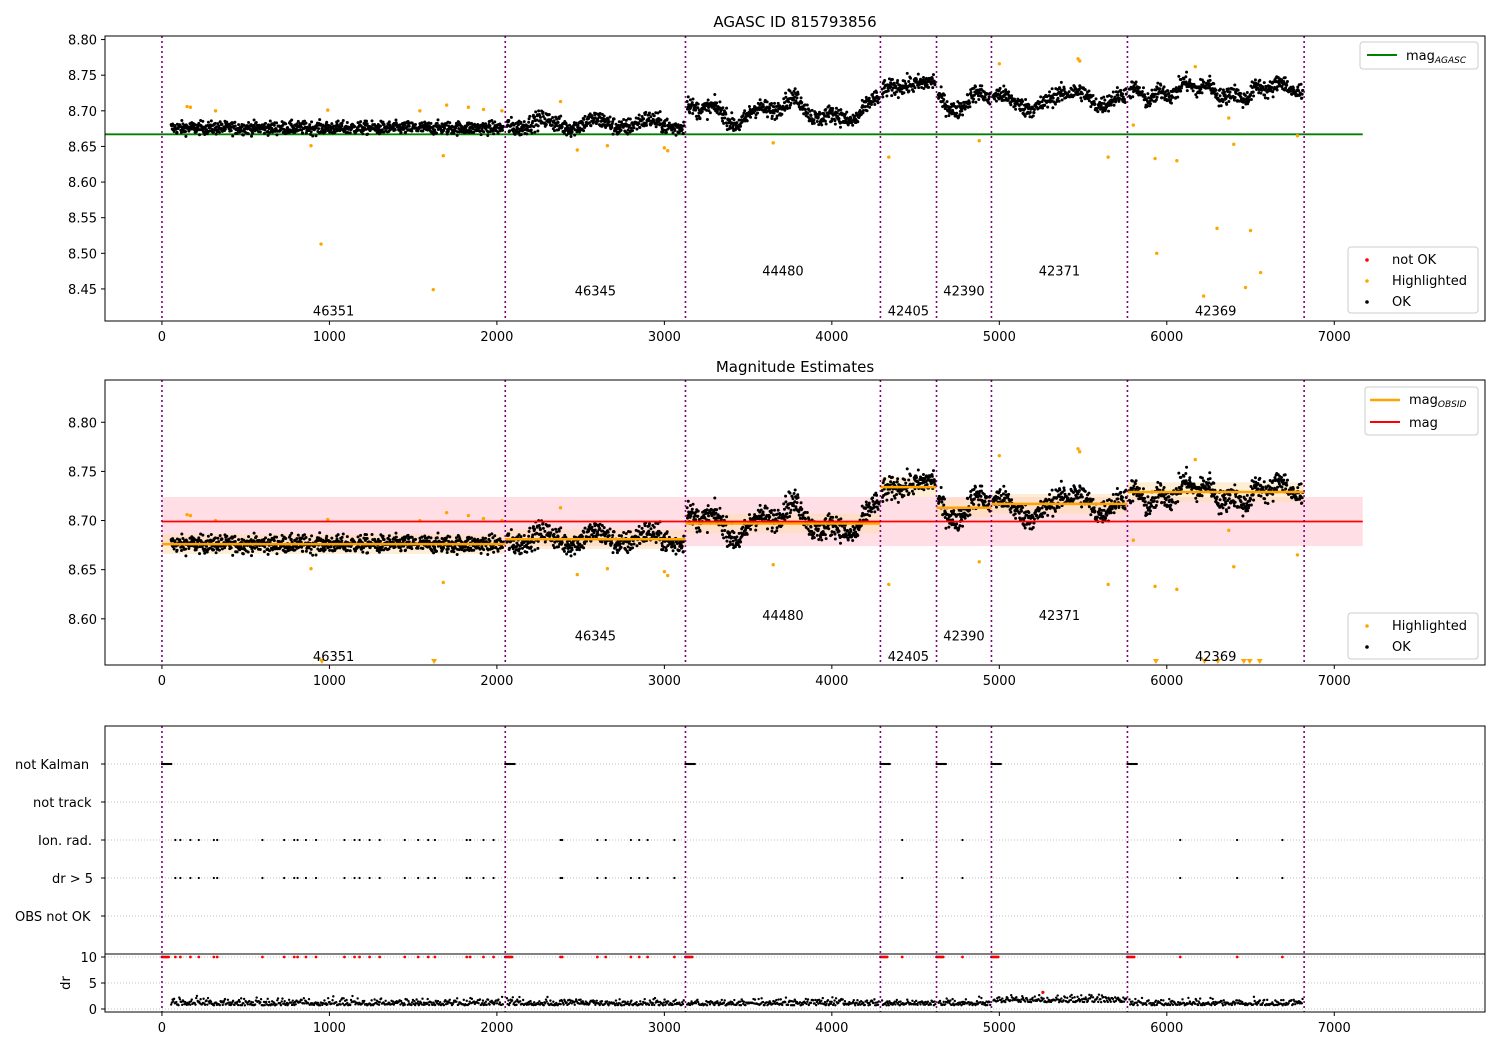  I want to click on x-tick-label: 6000, so click(1166, 337).